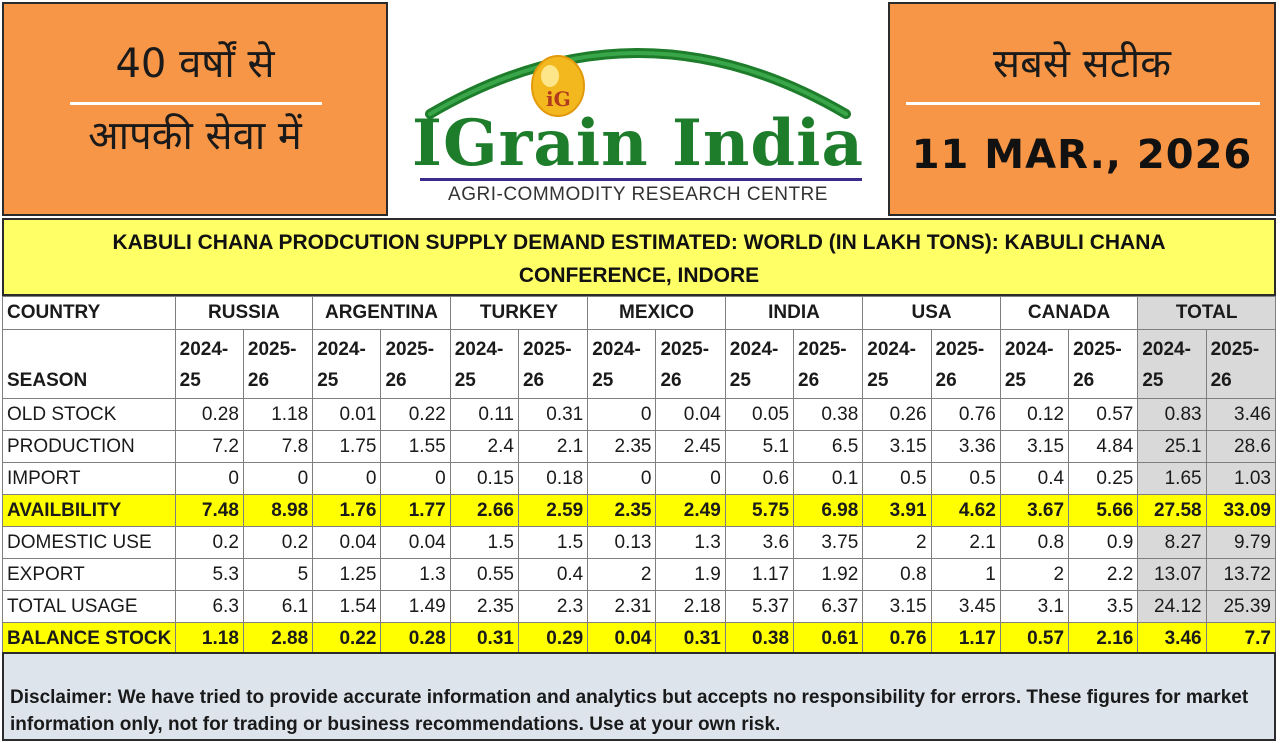 This screenshot has height=743, width=1280. Describe the element at coordinates (278, 606) in the screenshot. I see `value-cell: 6.1` at that location.